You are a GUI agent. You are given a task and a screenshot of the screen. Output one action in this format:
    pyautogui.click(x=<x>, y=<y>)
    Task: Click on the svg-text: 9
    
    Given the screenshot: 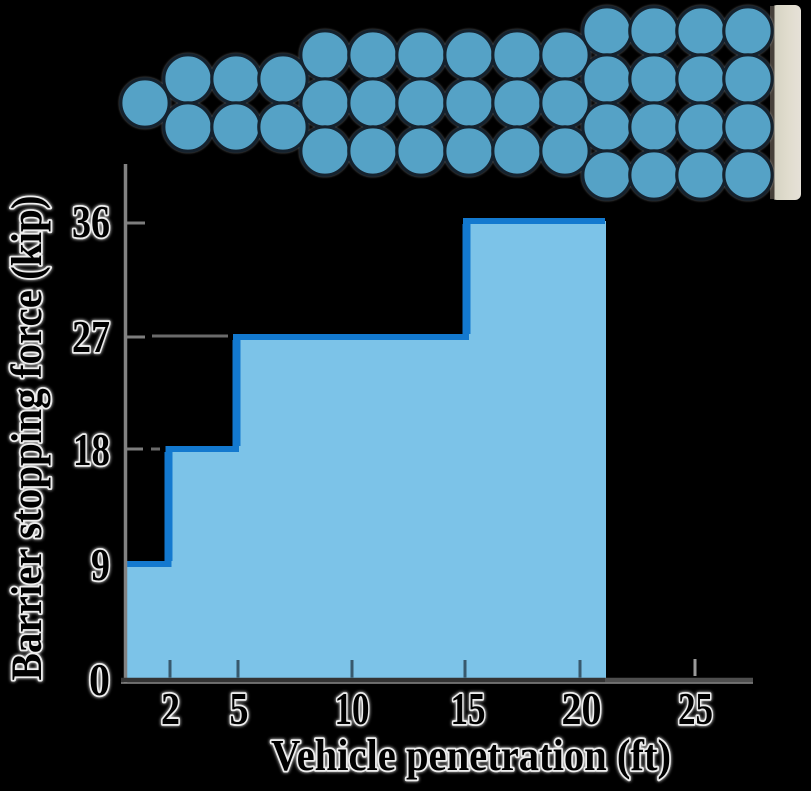 What is the action you would take?
    pyautogui.click(x=100, y=564)
    